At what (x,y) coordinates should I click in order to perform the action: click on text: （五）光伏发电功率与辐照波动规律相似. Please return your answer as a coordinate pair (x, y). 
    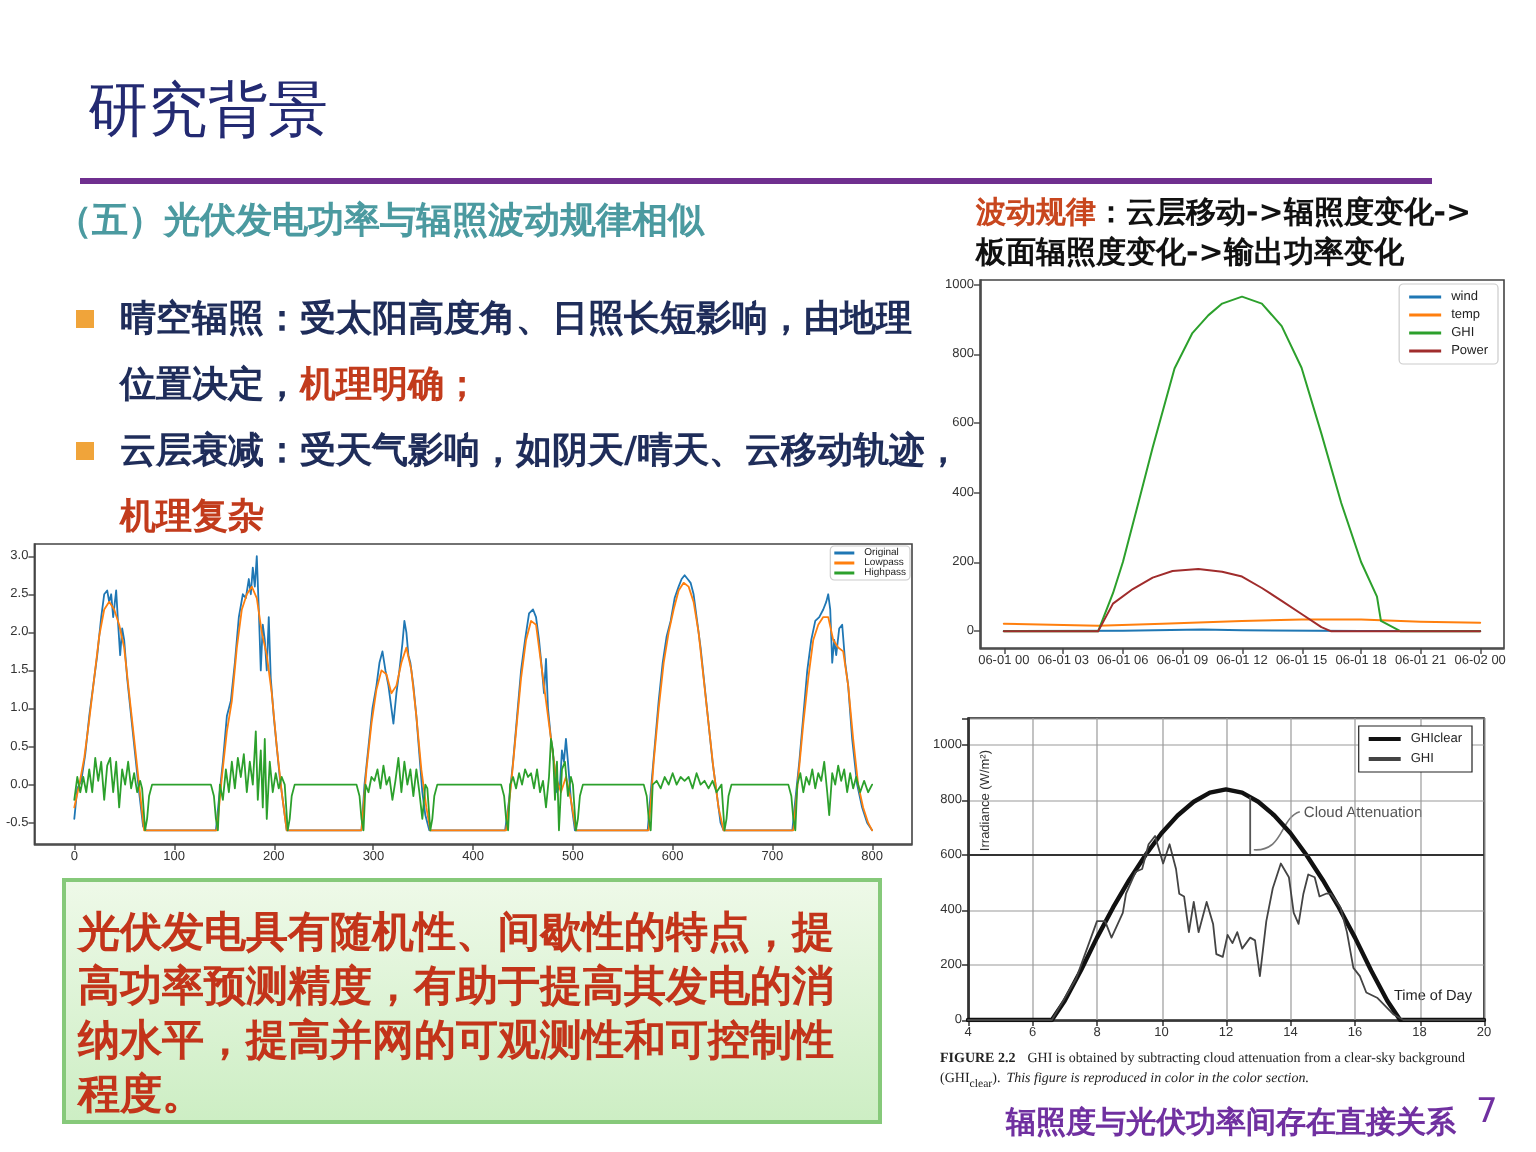
    Looking at the image, I should click on (380, 222).